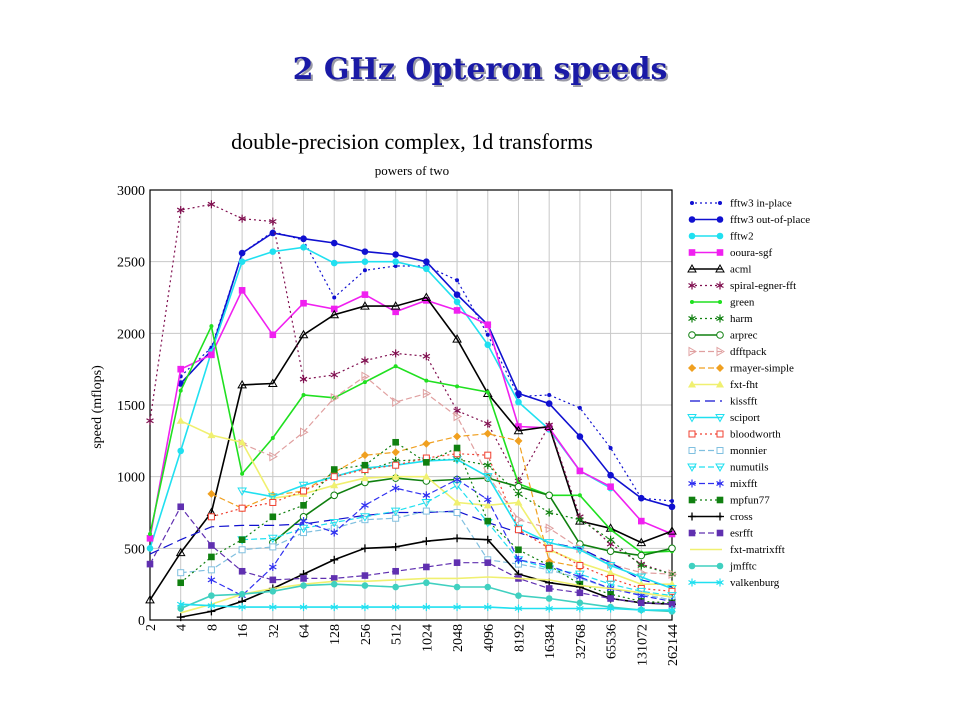 This screenshot has width=960, height=720. I want to click on x-tick-label: 32768, so click(581, 641).